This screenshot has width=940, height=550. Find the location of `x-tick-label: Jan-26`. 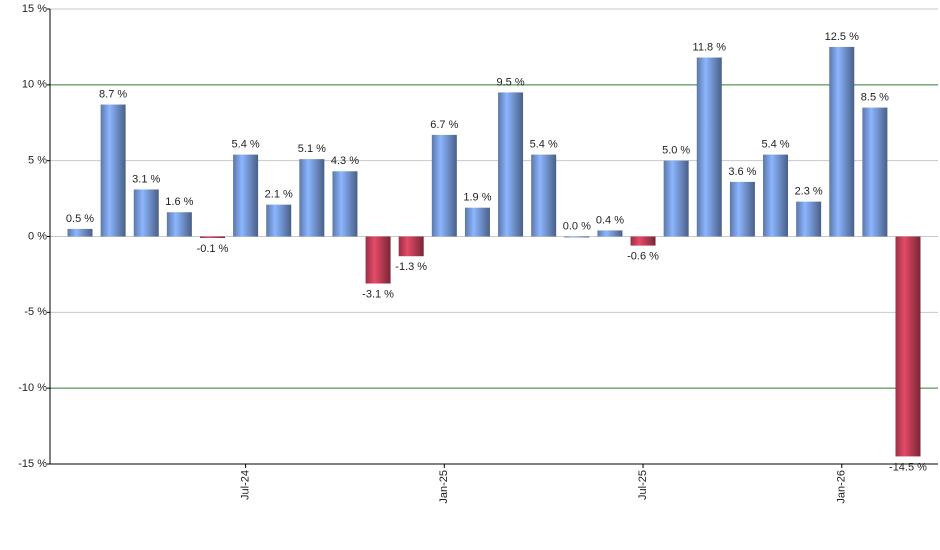

x-tick-label: Jan-26 is located at coordinates (842, 487).